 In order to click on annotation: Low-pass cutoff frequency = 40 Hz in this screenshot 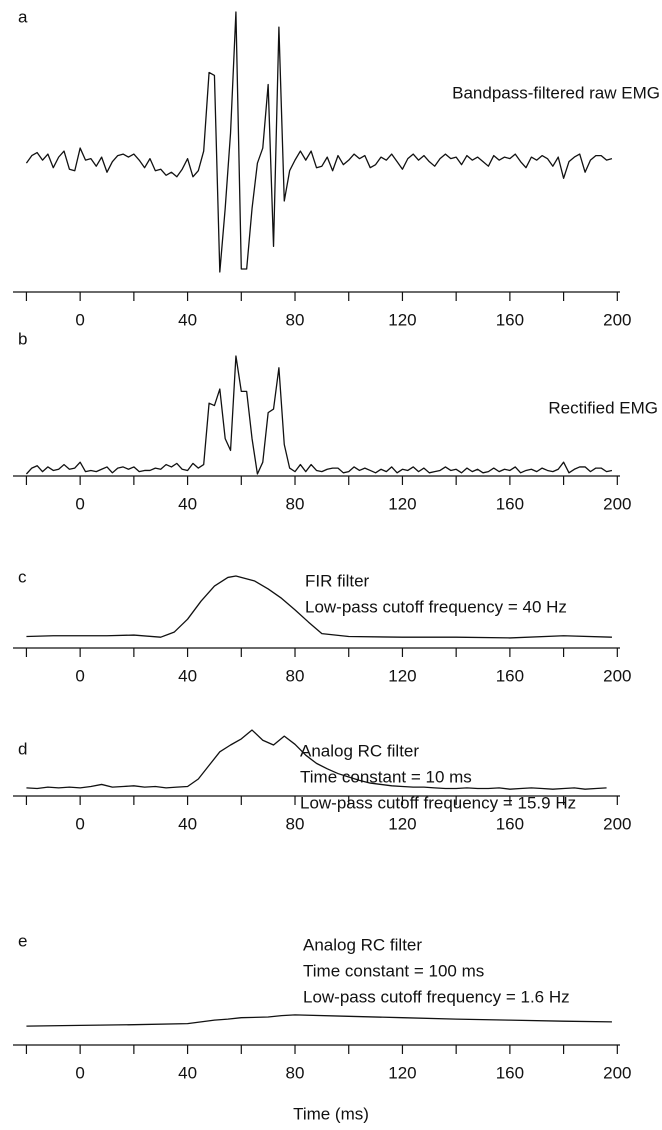, I will do `click(436, 606)`.